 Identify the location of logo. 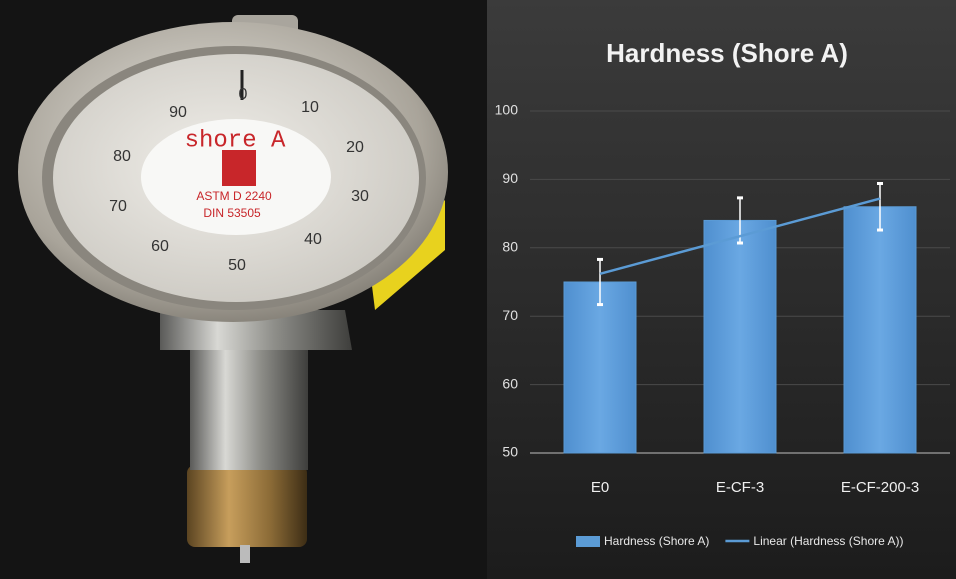
(239, 168).